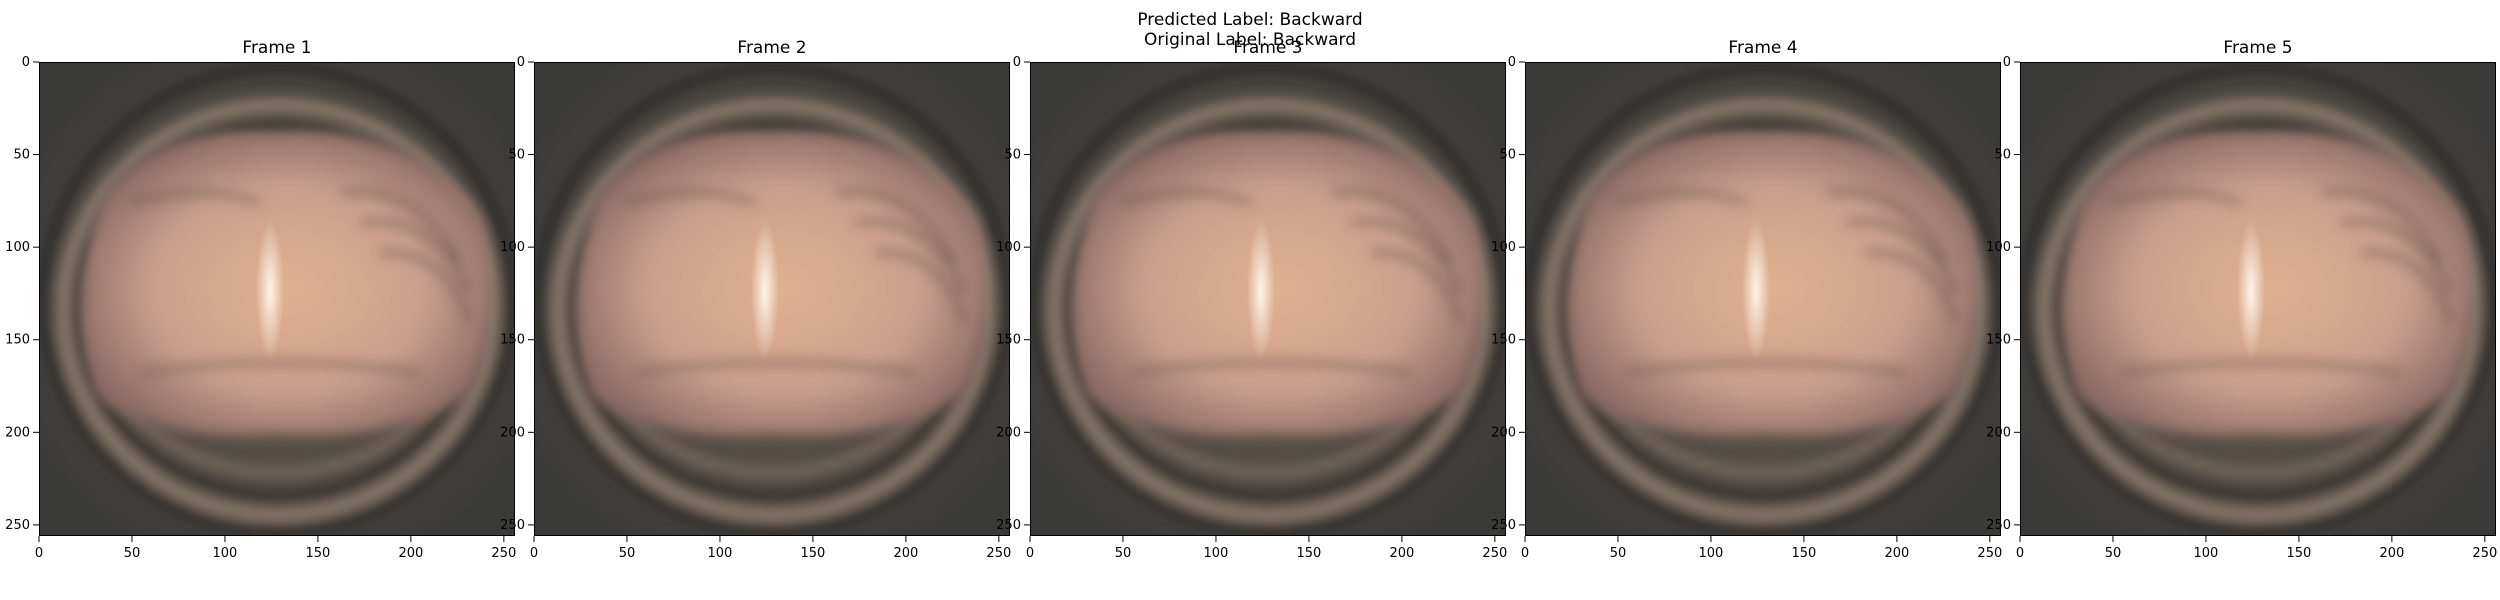 Image resolution: width=2500 pixels, height=600 pixels. I want to click on frame-title: Frame 4, so click(1763, 48).